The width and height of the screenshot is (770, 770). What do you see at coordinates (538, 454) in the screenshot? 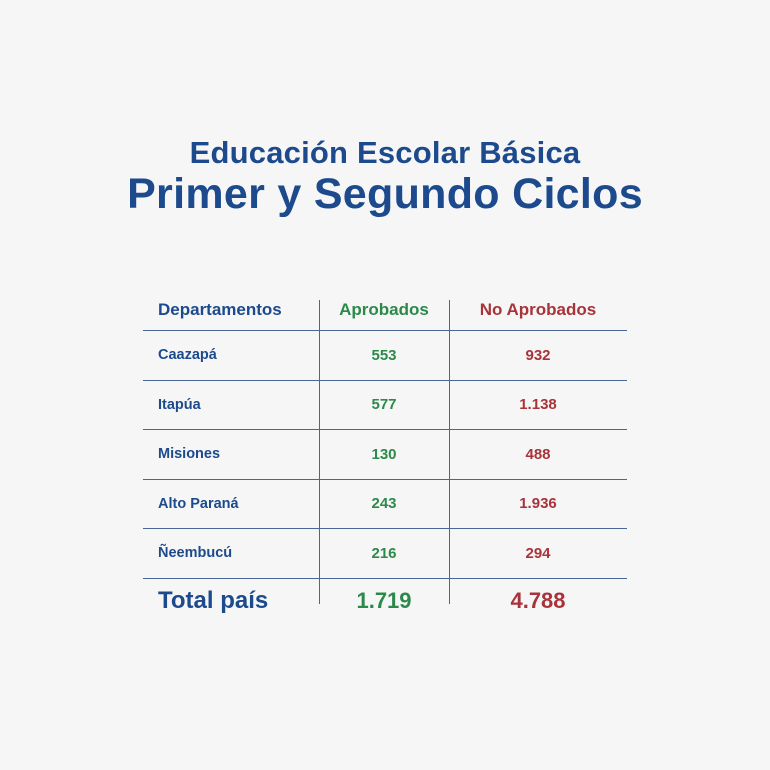
I see `not-approved-value: 488` at bounding box center [538, 454].